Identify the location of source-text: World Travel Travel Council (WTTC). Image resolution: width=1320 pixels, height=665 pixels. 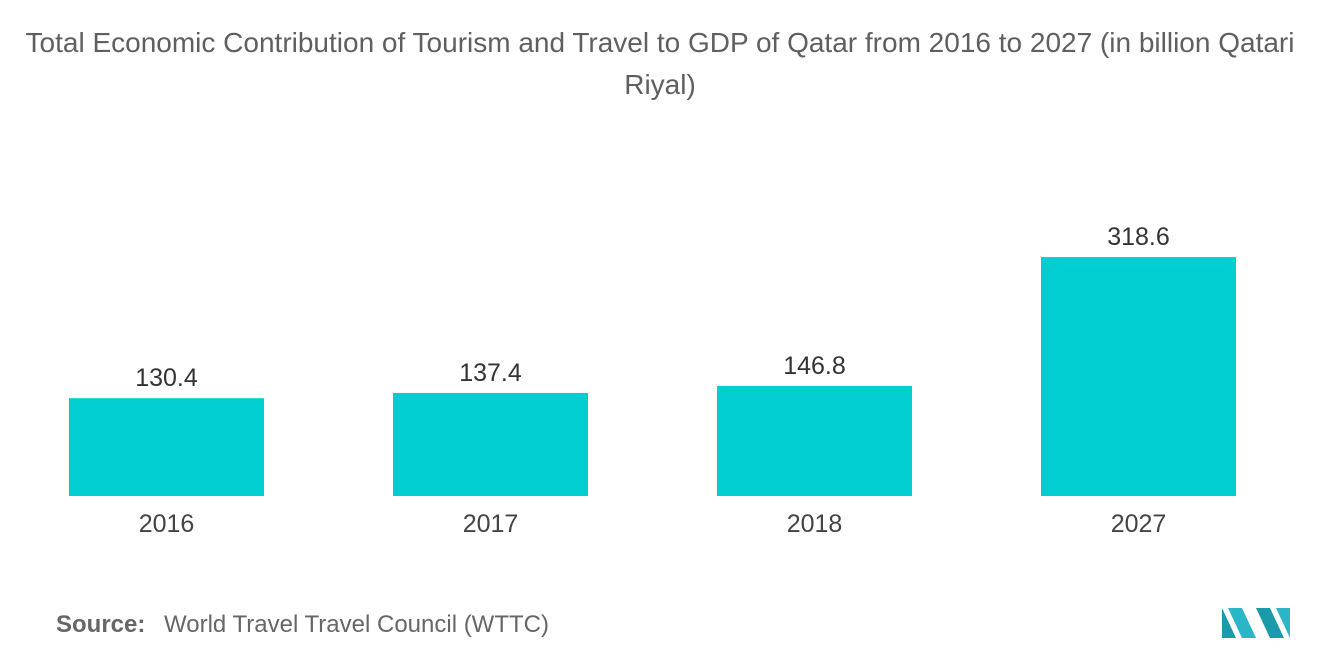
(356, 624).